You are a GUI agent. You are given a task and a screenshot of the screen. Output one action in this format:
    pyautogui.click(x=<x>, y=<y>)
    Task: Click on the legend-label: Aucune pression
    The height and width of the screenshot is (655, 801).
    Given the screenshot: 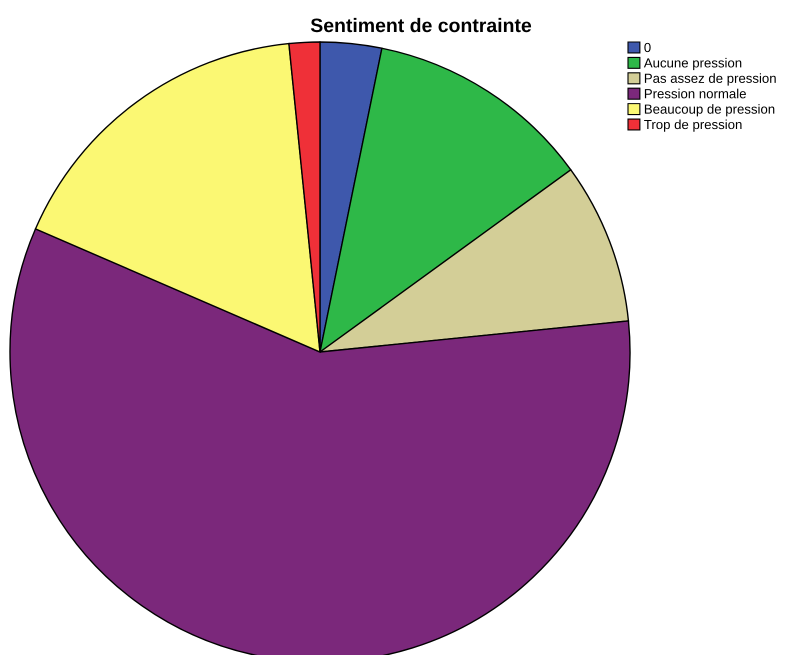 What is the action you would take?
    pyautogui.click(x=693, y=64)
    